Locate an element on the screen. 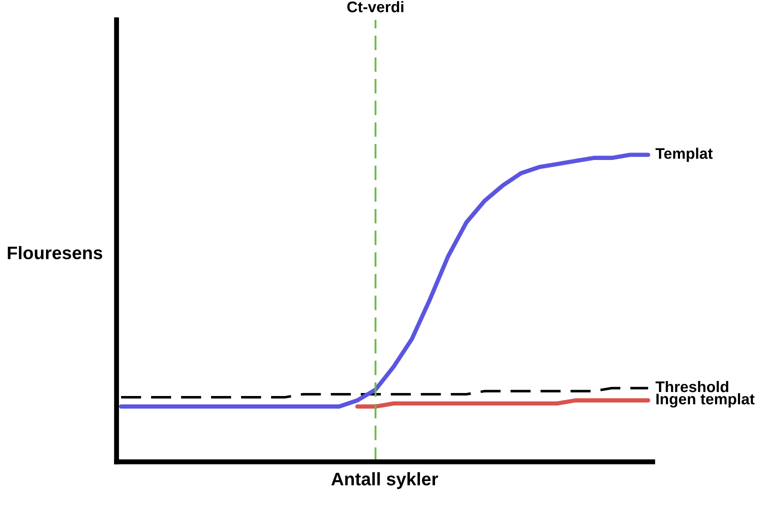 The width and height of the screenshot is (777, 520). series-label: Templat is located at coordinates (684, 155).